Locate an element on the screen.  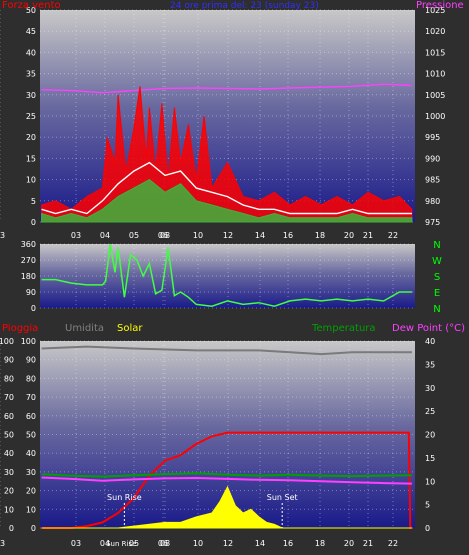
panel1-right-tick-label: 975 is located at coordinates (432, 222).